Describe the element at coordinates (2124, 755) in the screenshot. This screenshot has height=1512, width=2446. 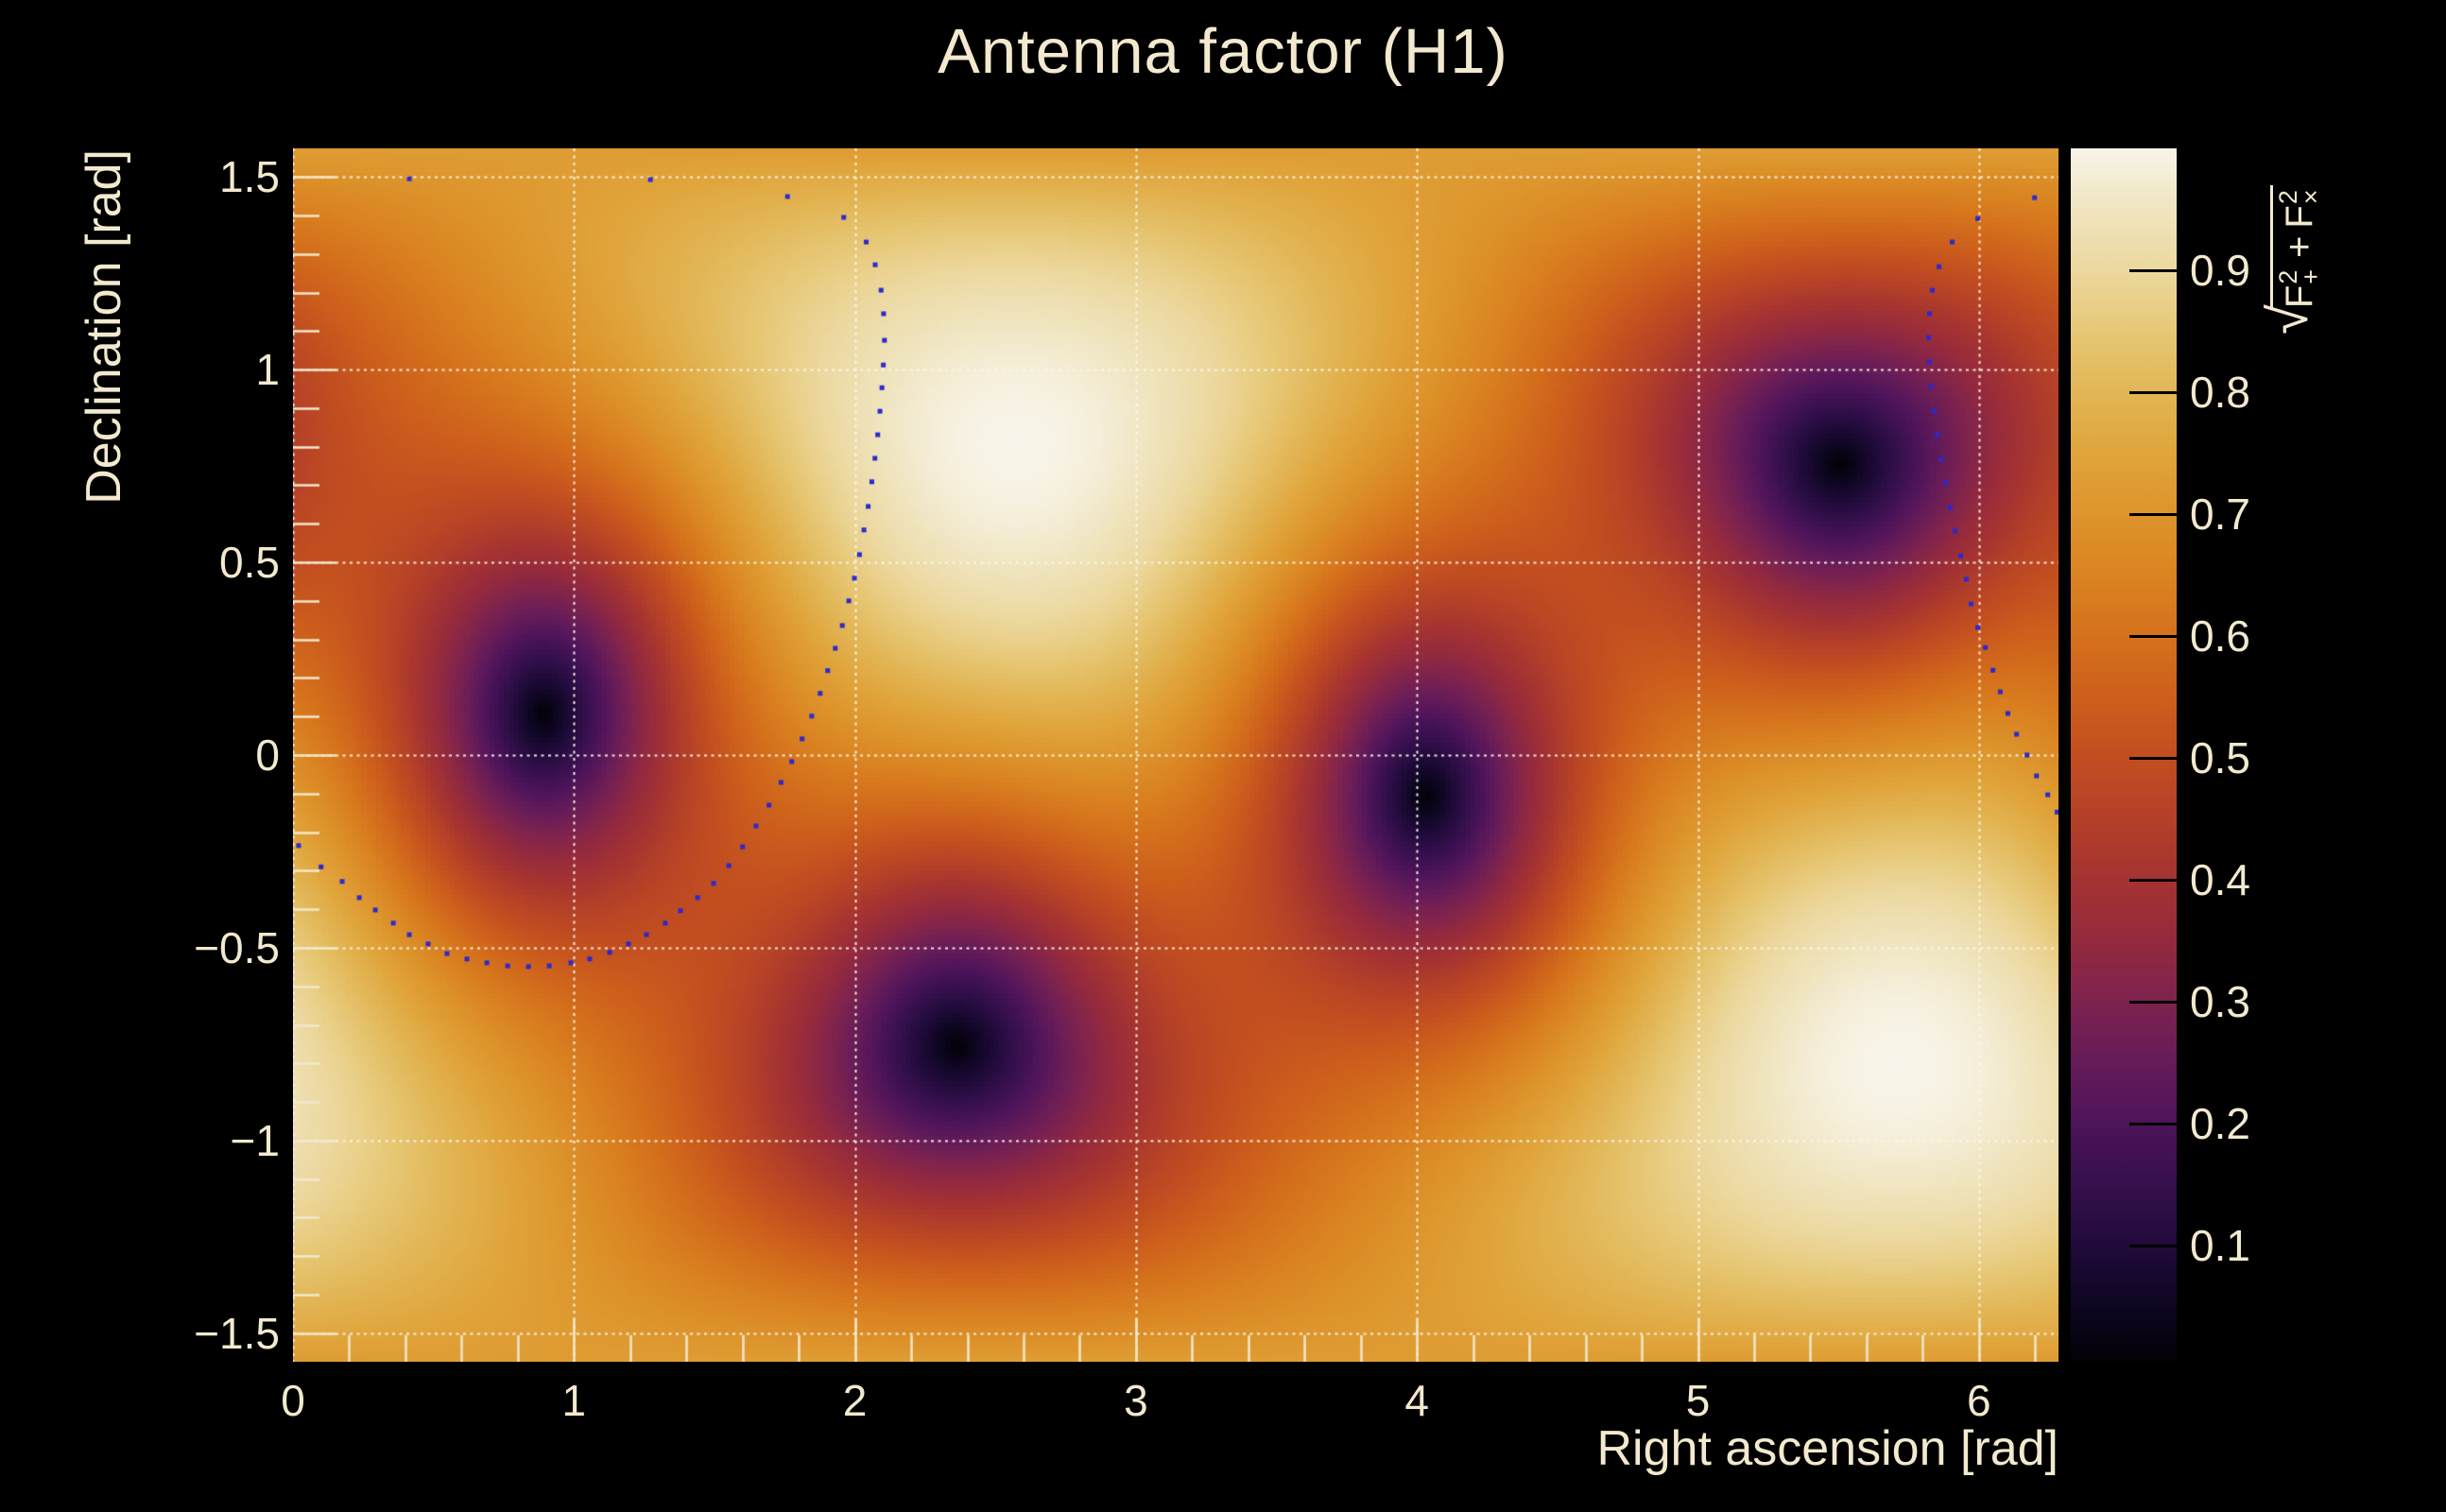
I see `colorbar` at that location.